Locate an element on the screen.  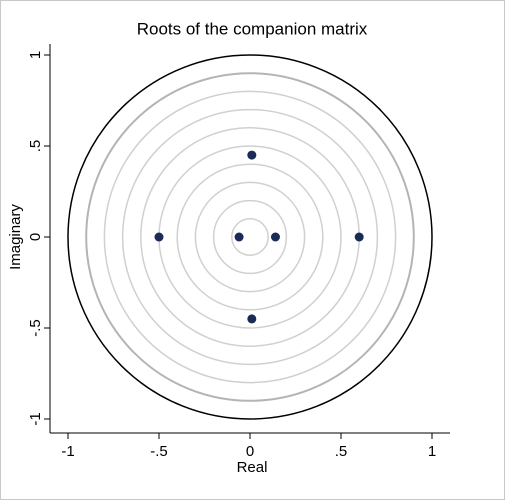
x-tick-label: 0 is located at coordinates (250, 451).